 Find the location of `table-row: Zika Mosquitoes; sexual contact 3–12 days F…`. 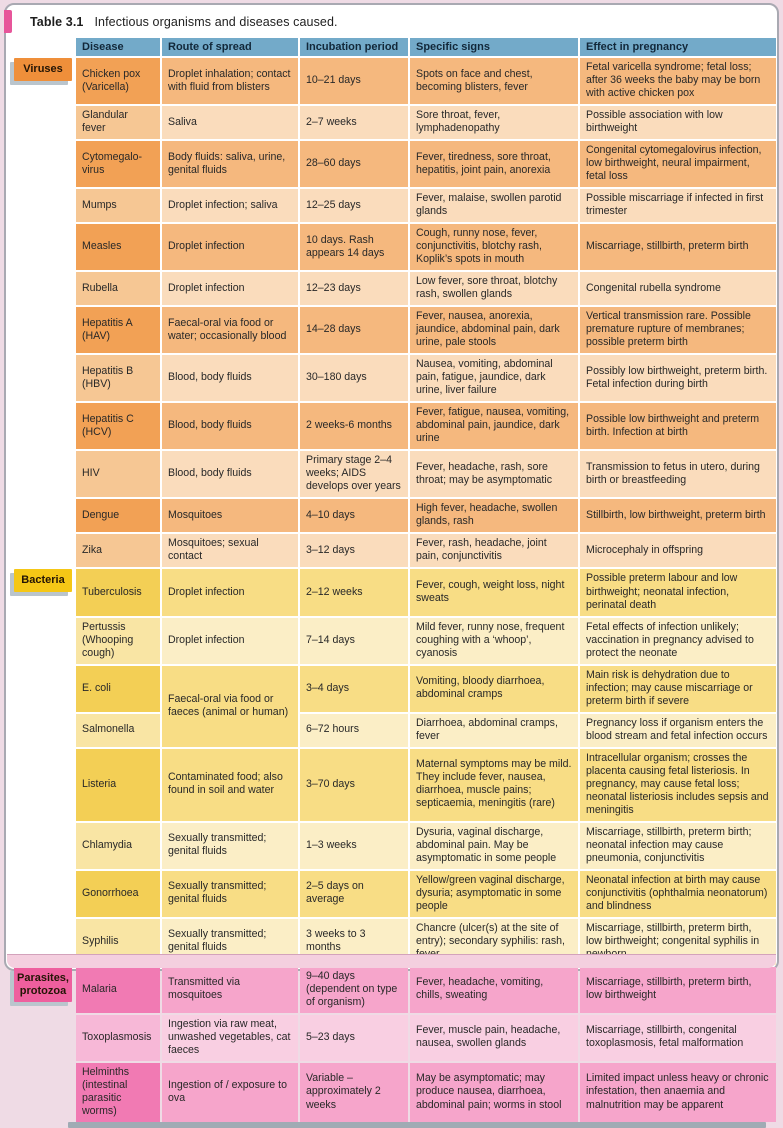

table-row: Zika Mosquitoes; sexual contact 3–12 days F… is located at coordinates (426, 551).